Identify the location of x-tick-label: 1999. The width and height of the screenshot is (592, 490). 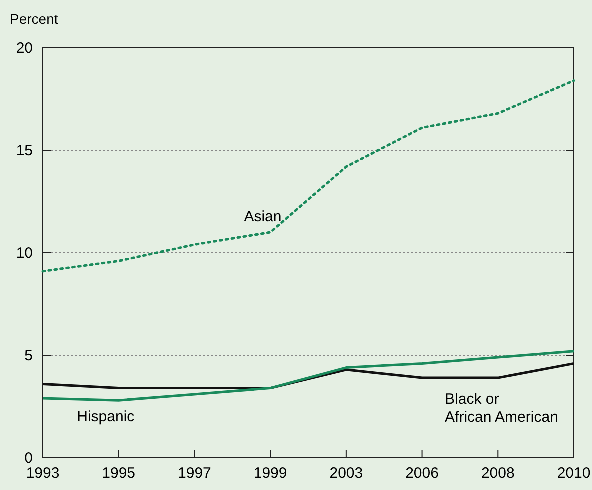
(271, 473).